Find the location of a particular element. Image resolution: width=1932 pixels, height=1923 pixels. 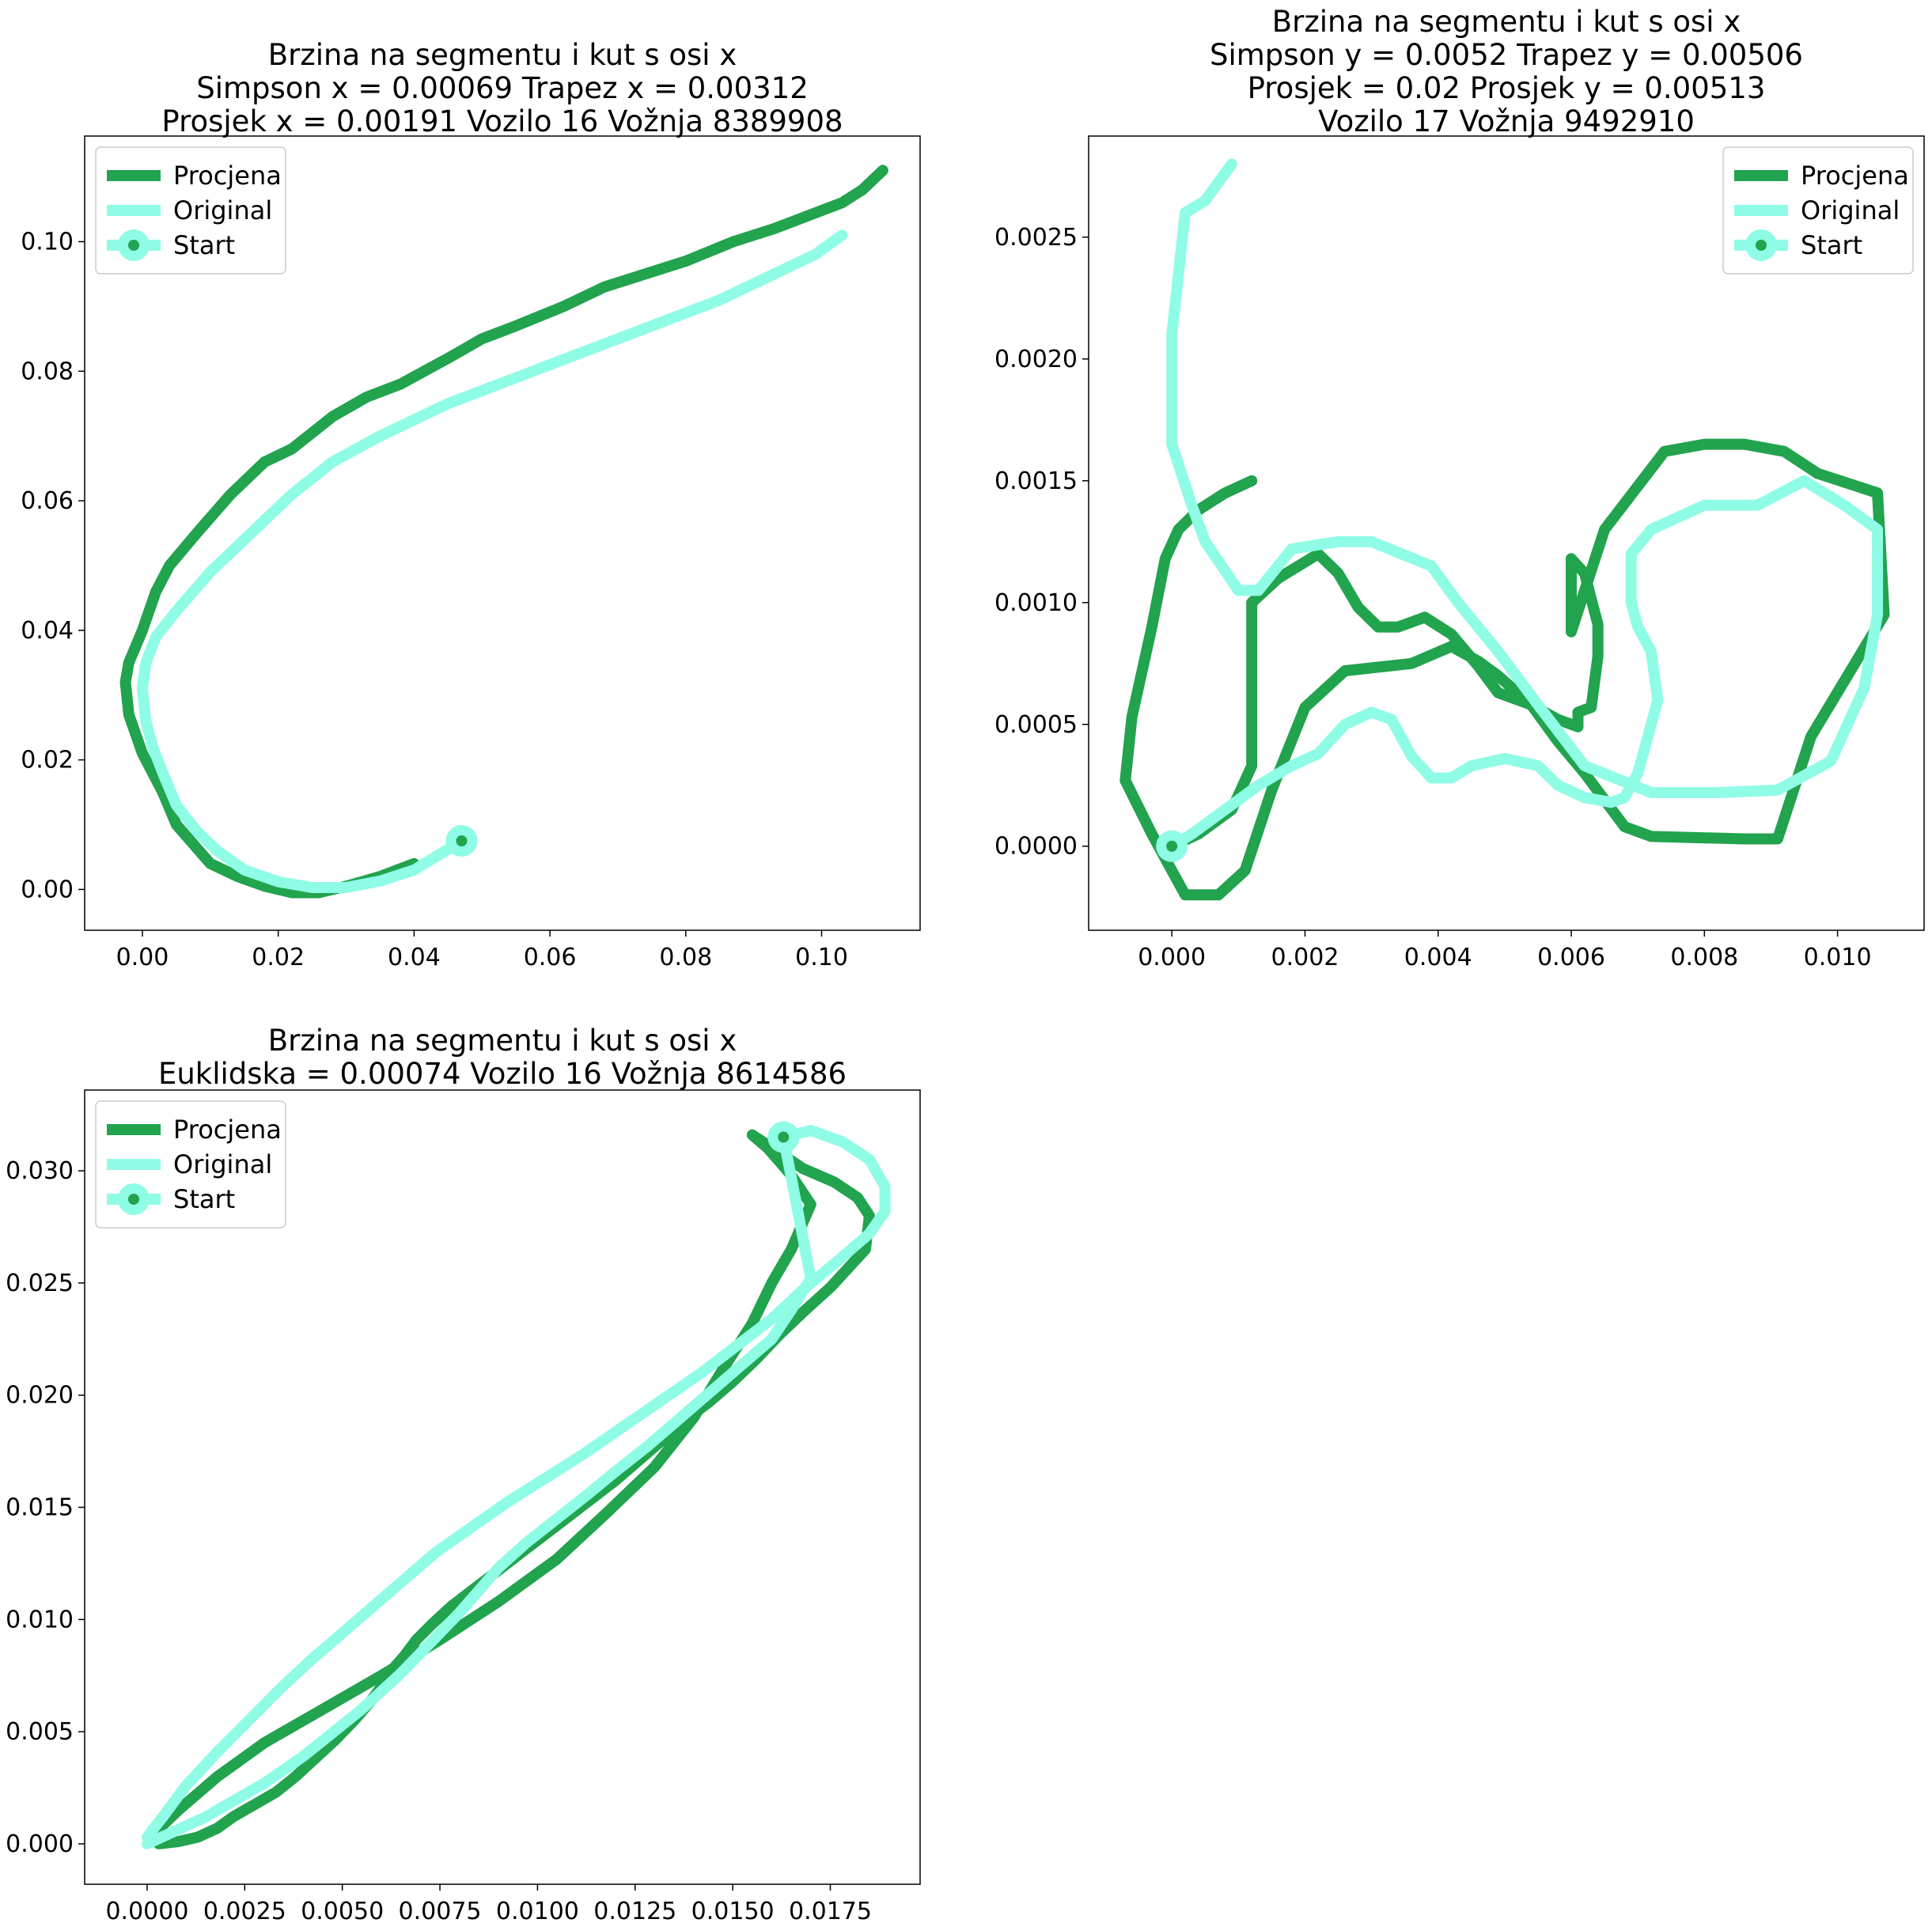

y-tick-label: 0.005 is located at coordinates (40, 1732).